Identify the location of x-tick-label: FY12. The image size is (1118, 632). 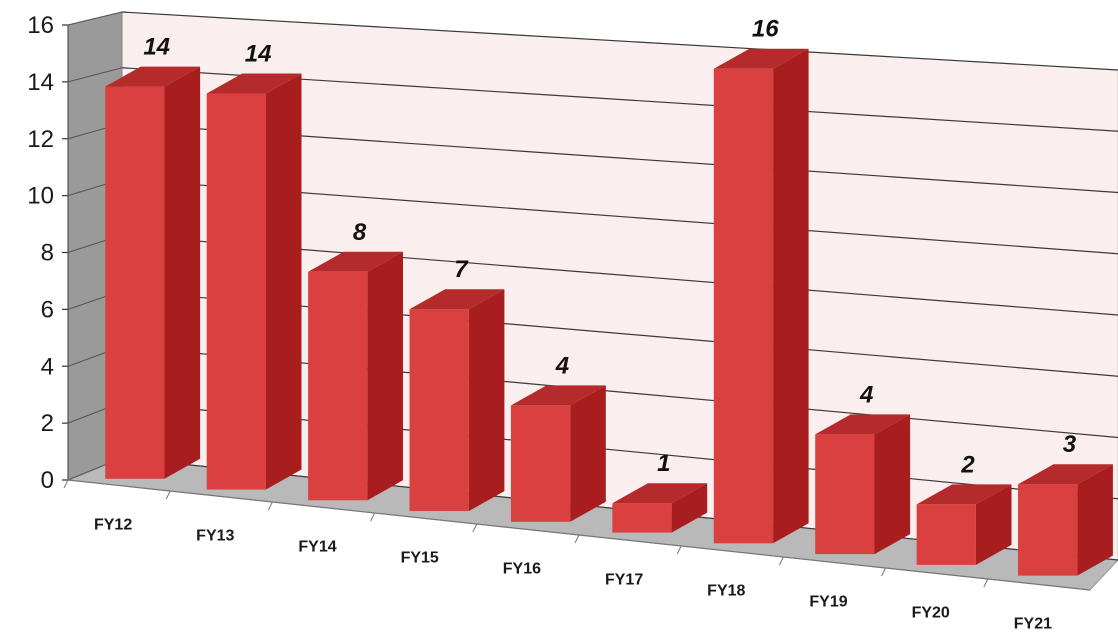
(113, 525).